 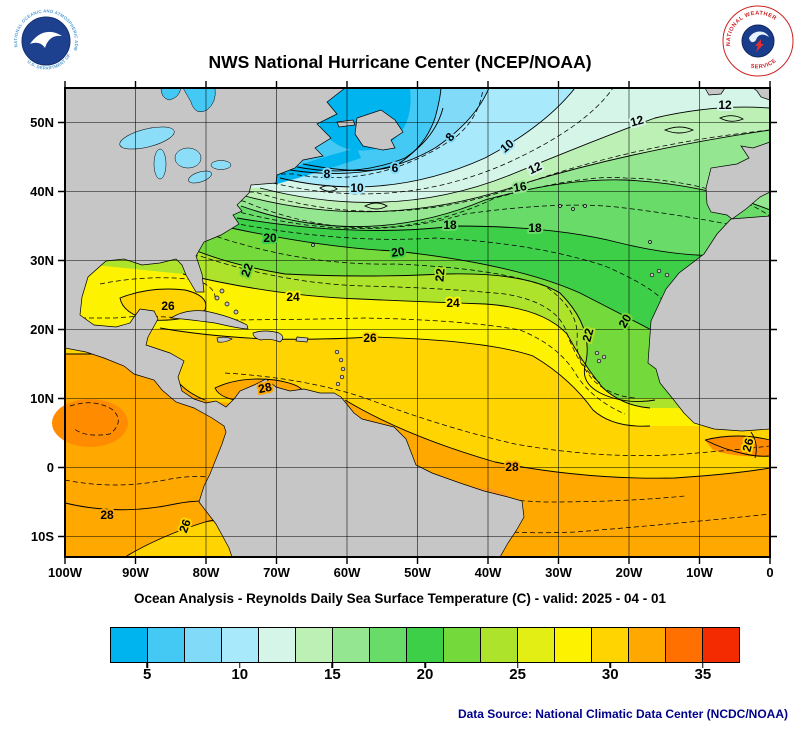 What do you see at coordinates (357, 188) in the screenshot?
I see `contour-label: 10` at bounding box center [357, 188].